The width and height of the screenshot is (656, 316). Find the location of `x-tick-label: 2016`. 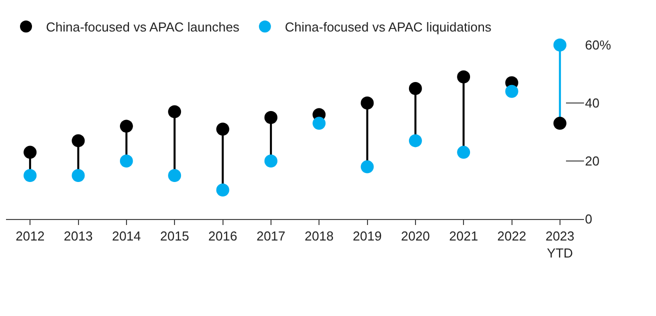

x-tick-label: 2016 is located at coordinates (223, 236).